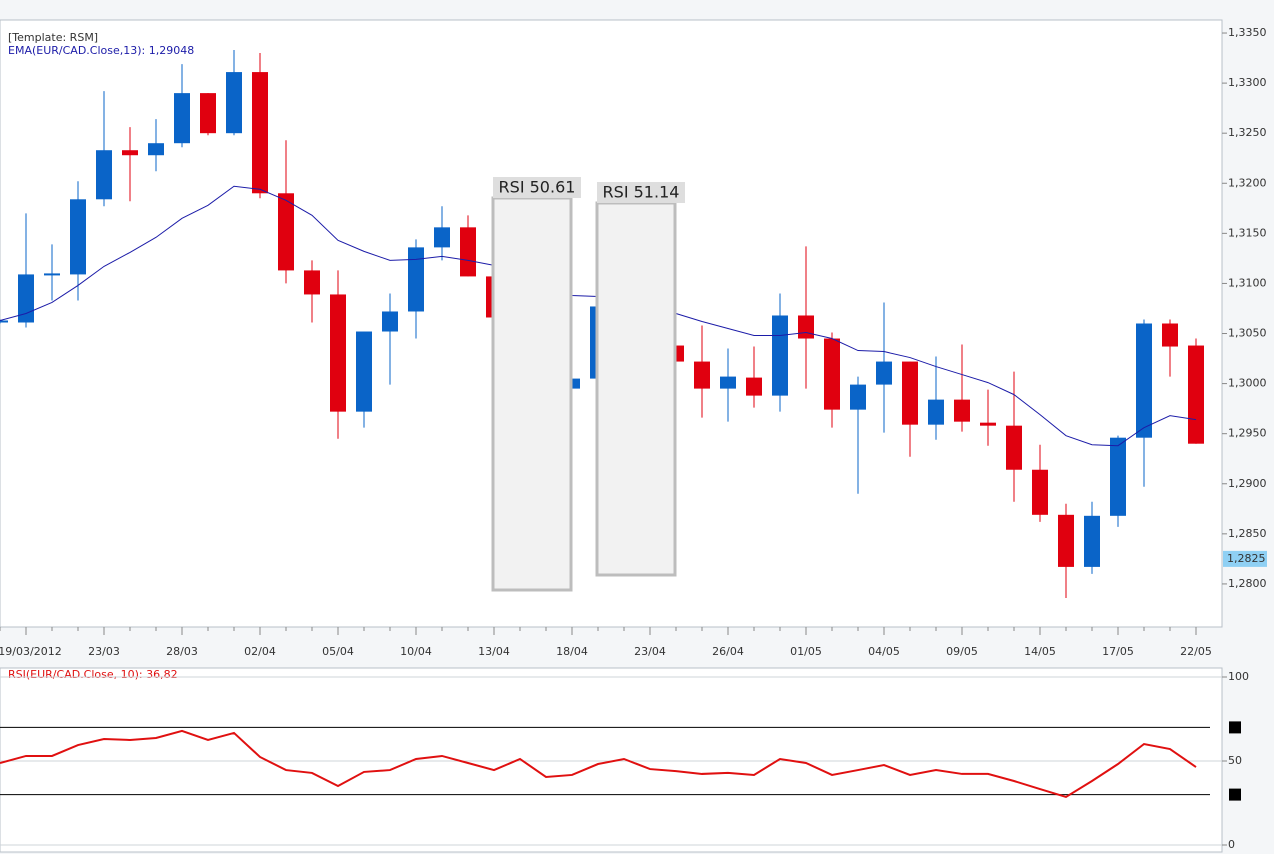 The width and height of the screenshot is (1274, 854). Describe the element at coordinates (572, 651) in the screenshot. I see `x-tick-label: 18/04` at that location.